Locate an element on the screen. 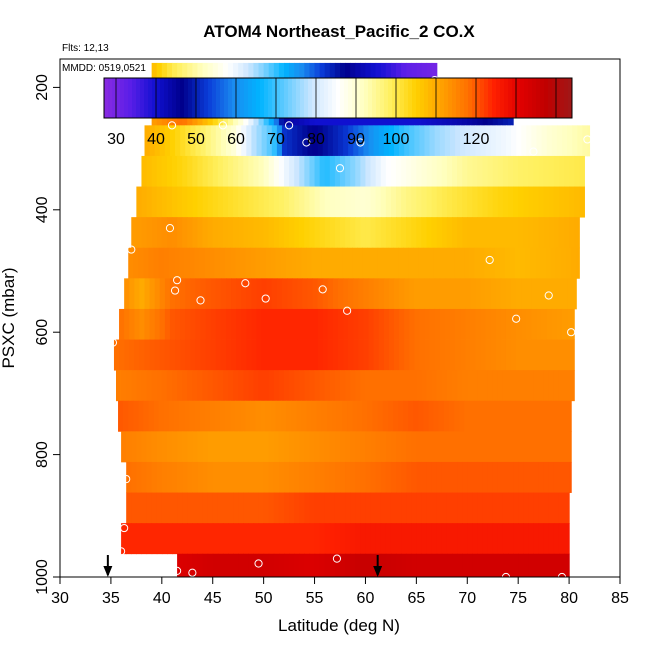  x-tick-label: 65 is located at coordinates (416, 598).